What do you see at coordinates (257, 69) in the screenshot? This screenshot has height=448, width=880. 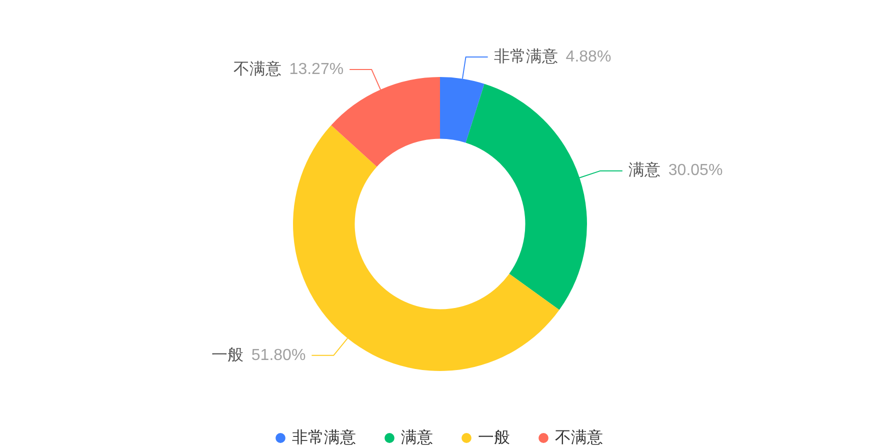 I see `slice-label: 不满意` at bounding box center [257, 69].